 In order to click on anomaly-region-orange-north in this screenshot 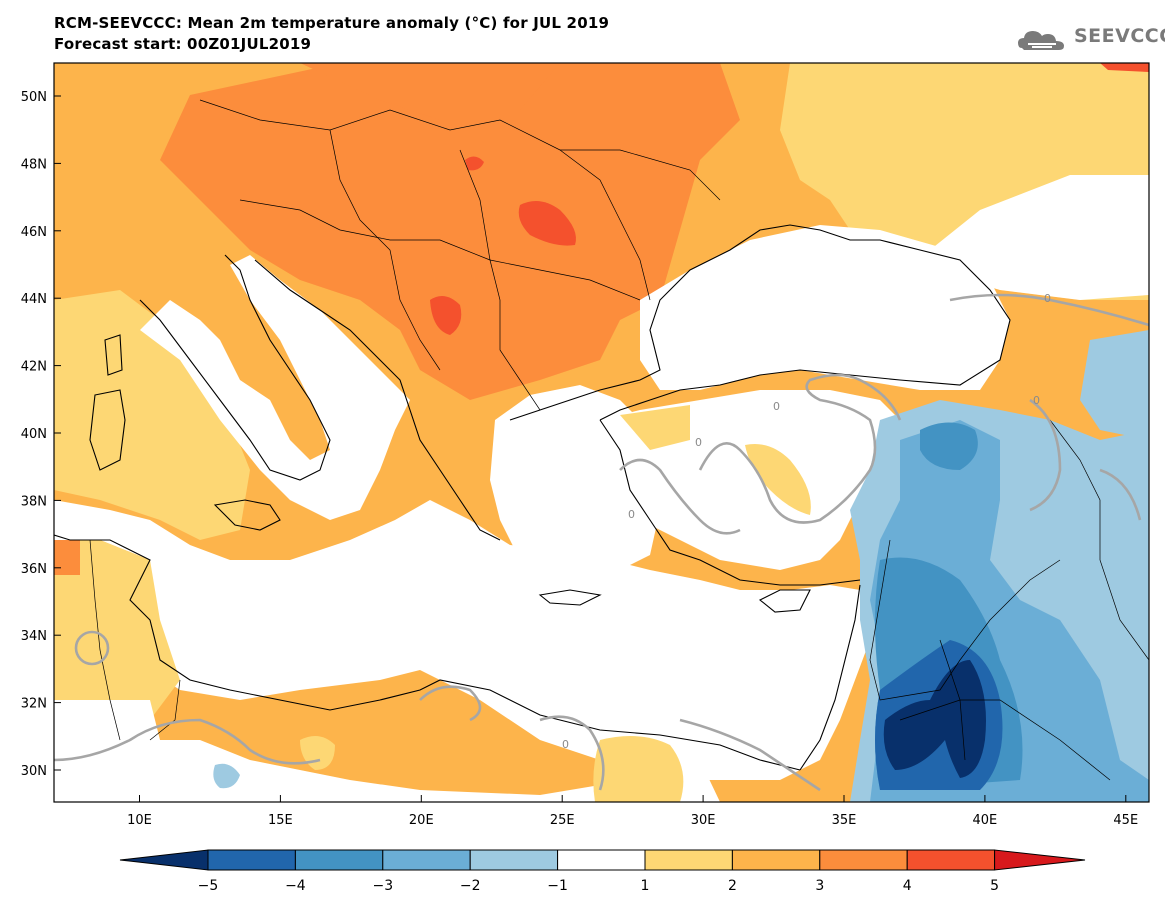, I will do `click(430, 91)`.